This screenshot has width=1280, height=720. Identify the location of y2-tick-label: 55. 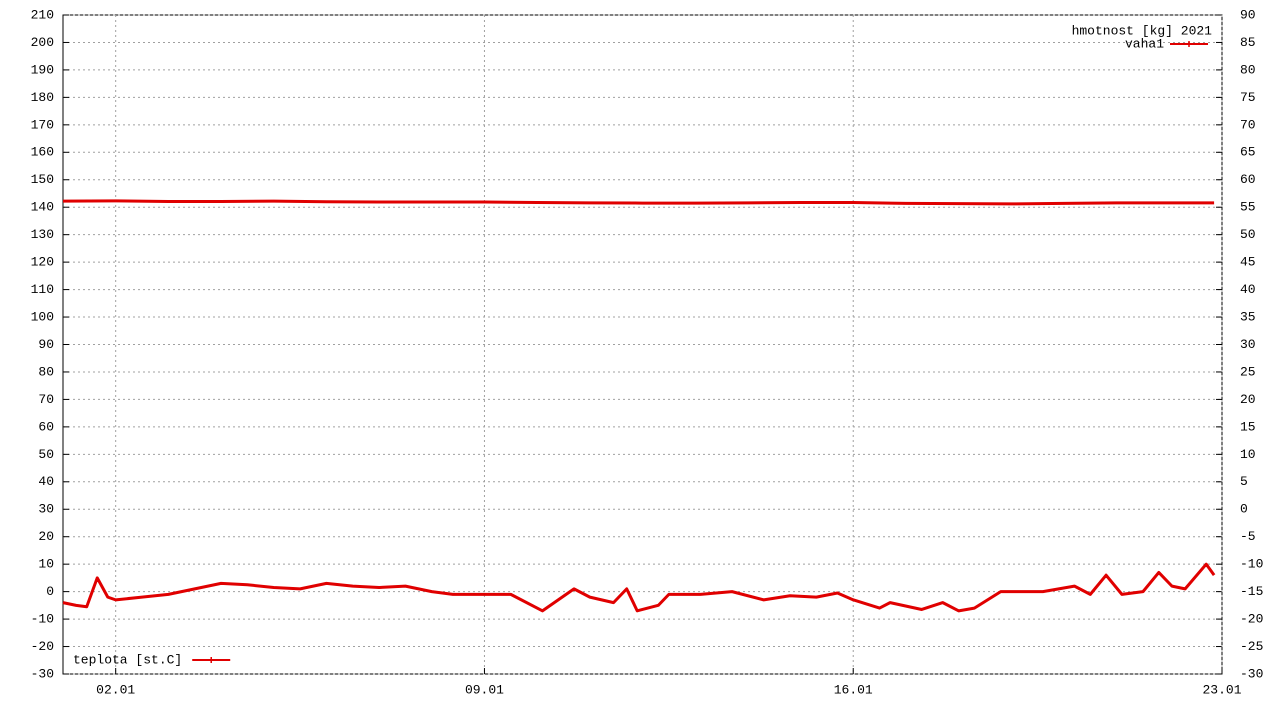
(1248, 207).